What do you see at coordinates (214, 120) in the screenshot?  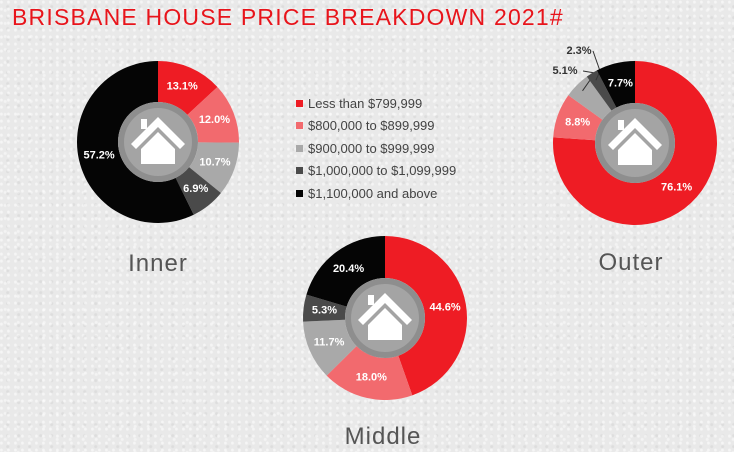 I see `data-label: 12.0%` at bounding box center [214, 120].